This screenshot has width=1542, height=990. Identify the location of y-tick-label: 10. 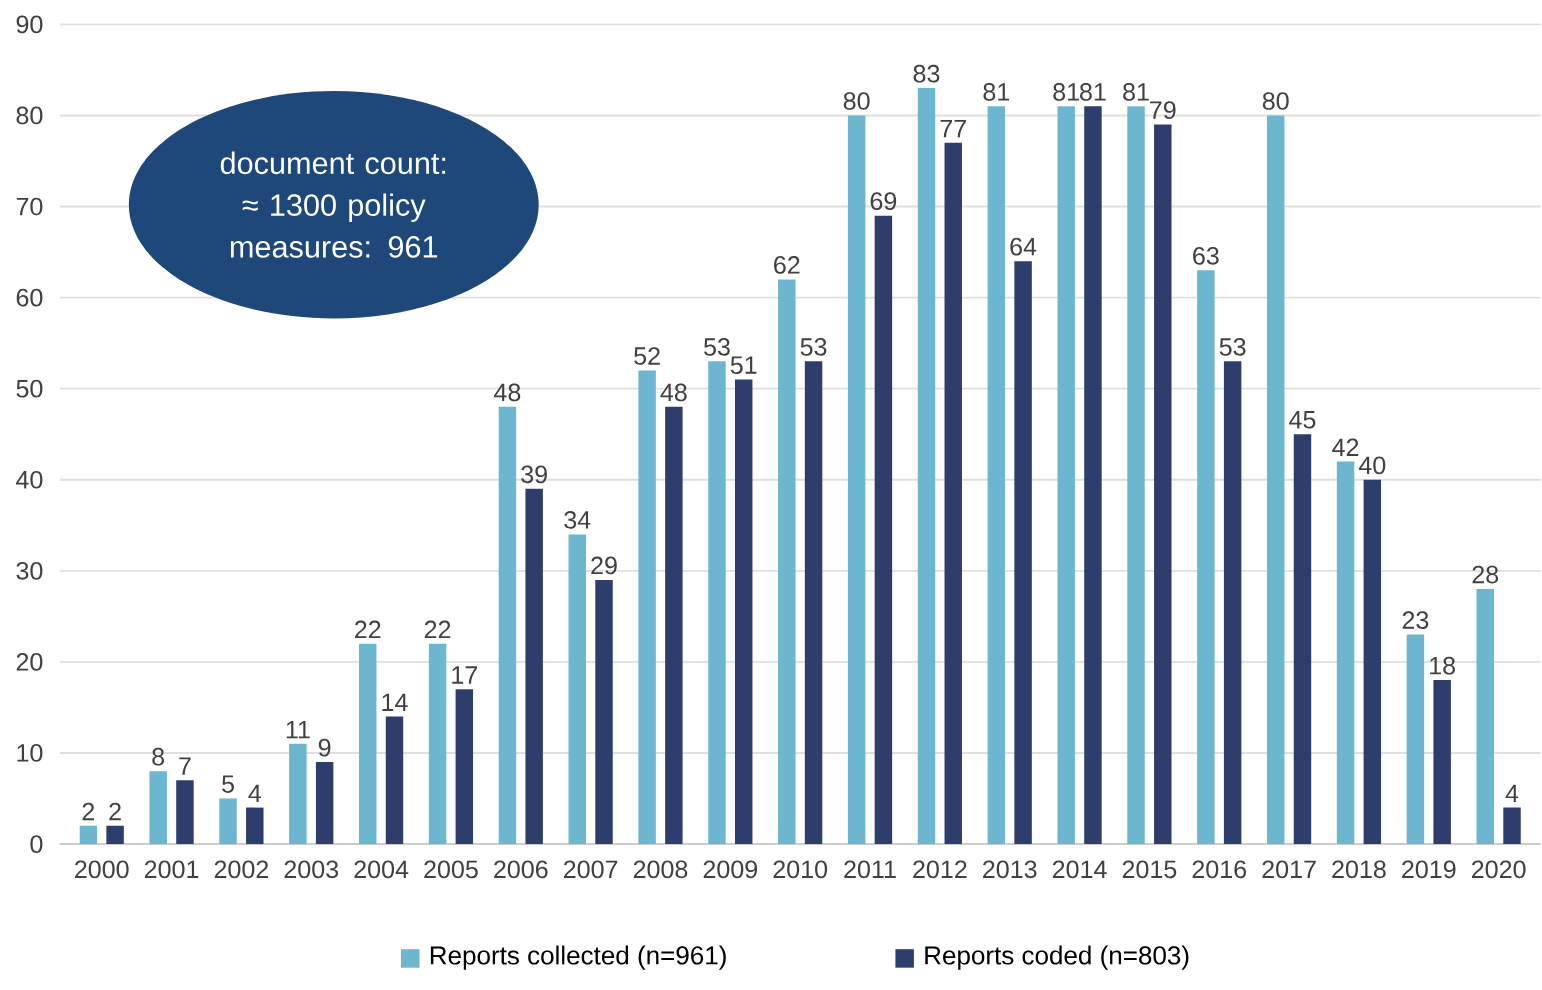
(30, 753).